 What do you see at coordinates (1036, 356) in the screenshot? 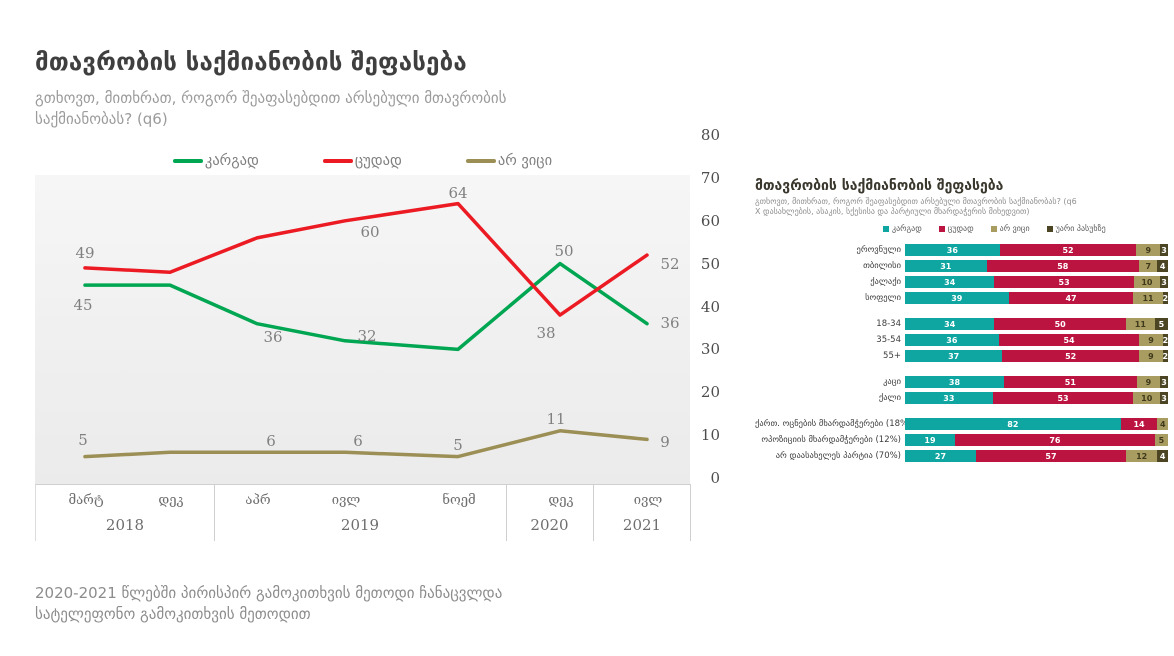
I see `bar-track: 37 52 9 2` at bounding box center [1036, 356].